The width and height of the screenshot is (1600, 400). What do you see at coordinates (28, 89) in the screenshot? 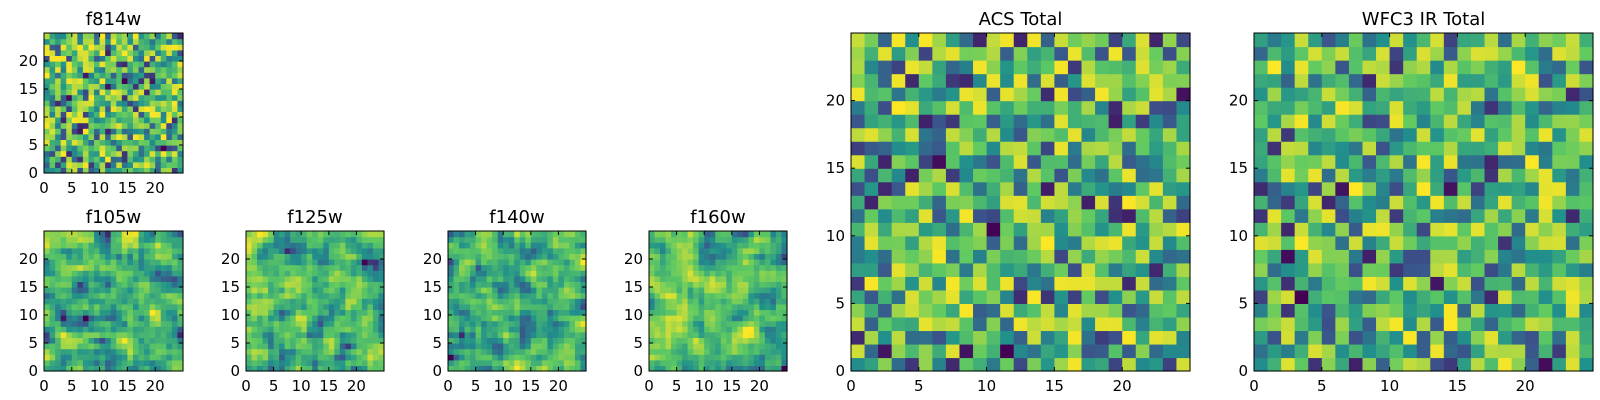
I see `y-tick-label: 15` at bounding box center [28, 89].